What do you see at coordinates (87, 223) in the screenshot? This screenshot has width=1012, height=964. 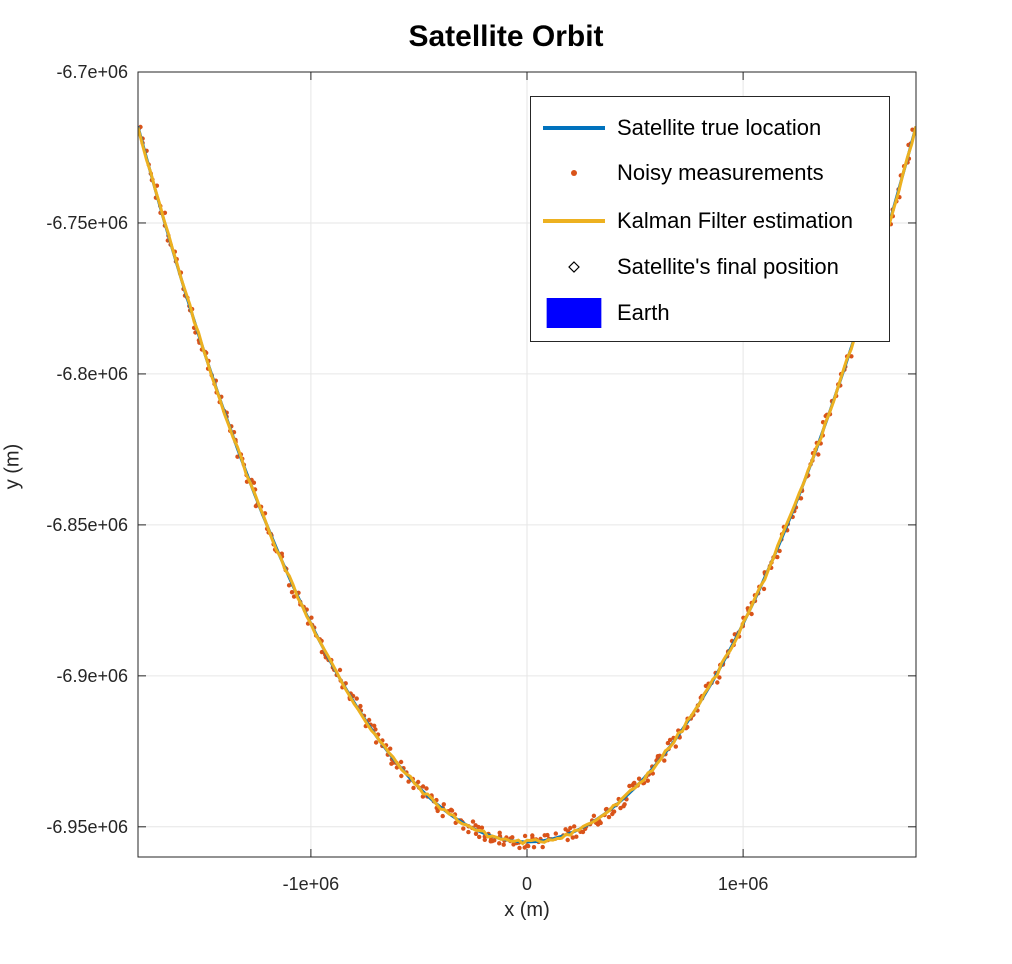 I see `y-tick-label: -6.75e+06` at bounding box center [87, 223].